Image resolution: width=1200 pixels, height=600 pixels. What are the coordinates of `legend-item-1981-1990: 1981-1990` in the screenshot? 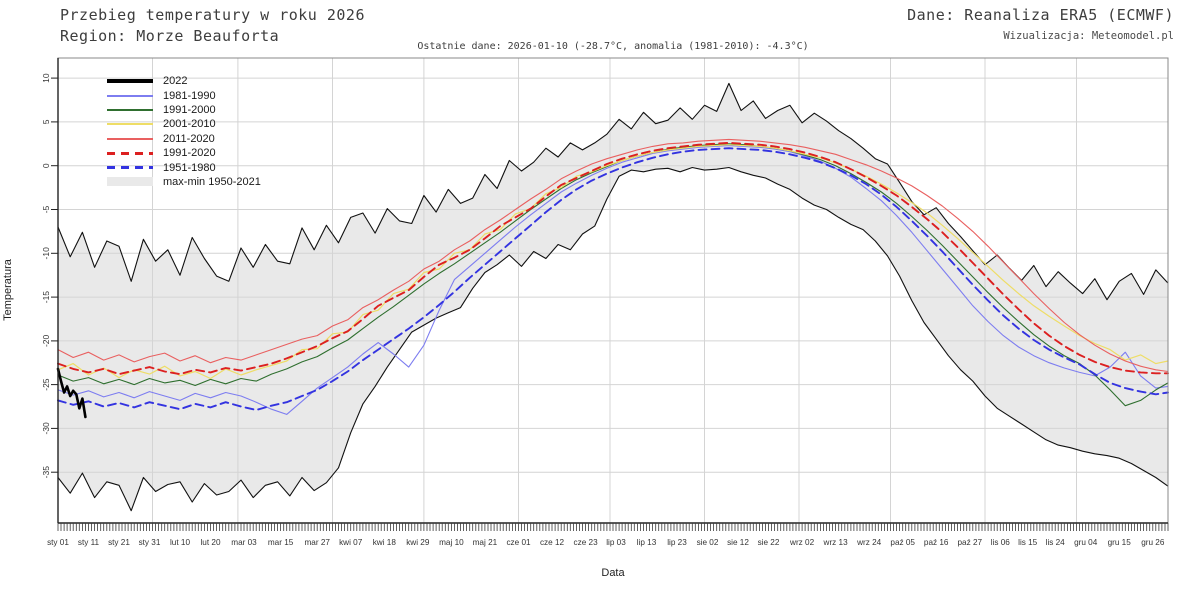 It's located at (184, 95).